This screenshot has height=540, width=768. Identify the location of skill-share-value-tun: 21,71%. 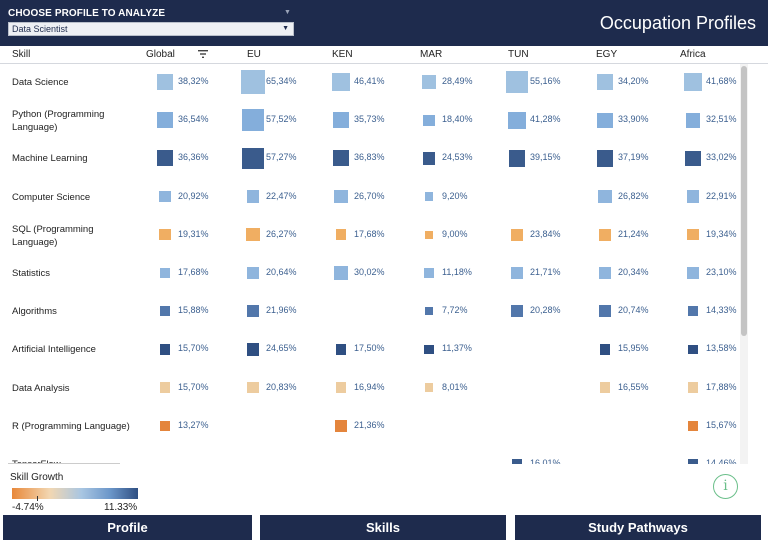
(545, 272).